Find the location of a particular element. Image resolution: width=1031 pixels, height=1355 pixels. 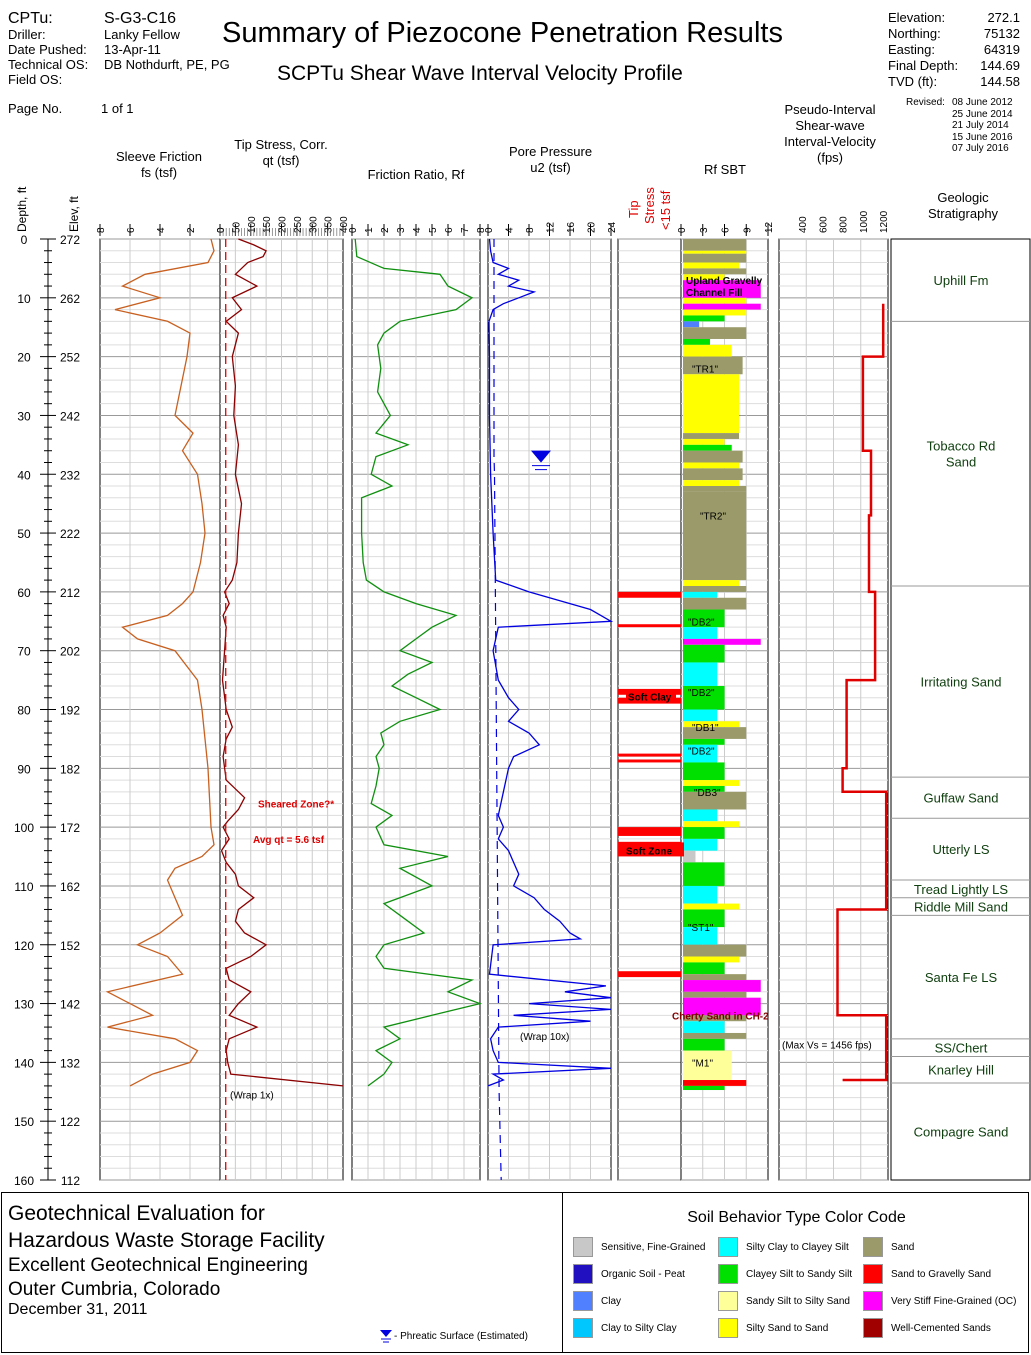

elev-tick-label: 132 is located at coordinates (70, 1063).